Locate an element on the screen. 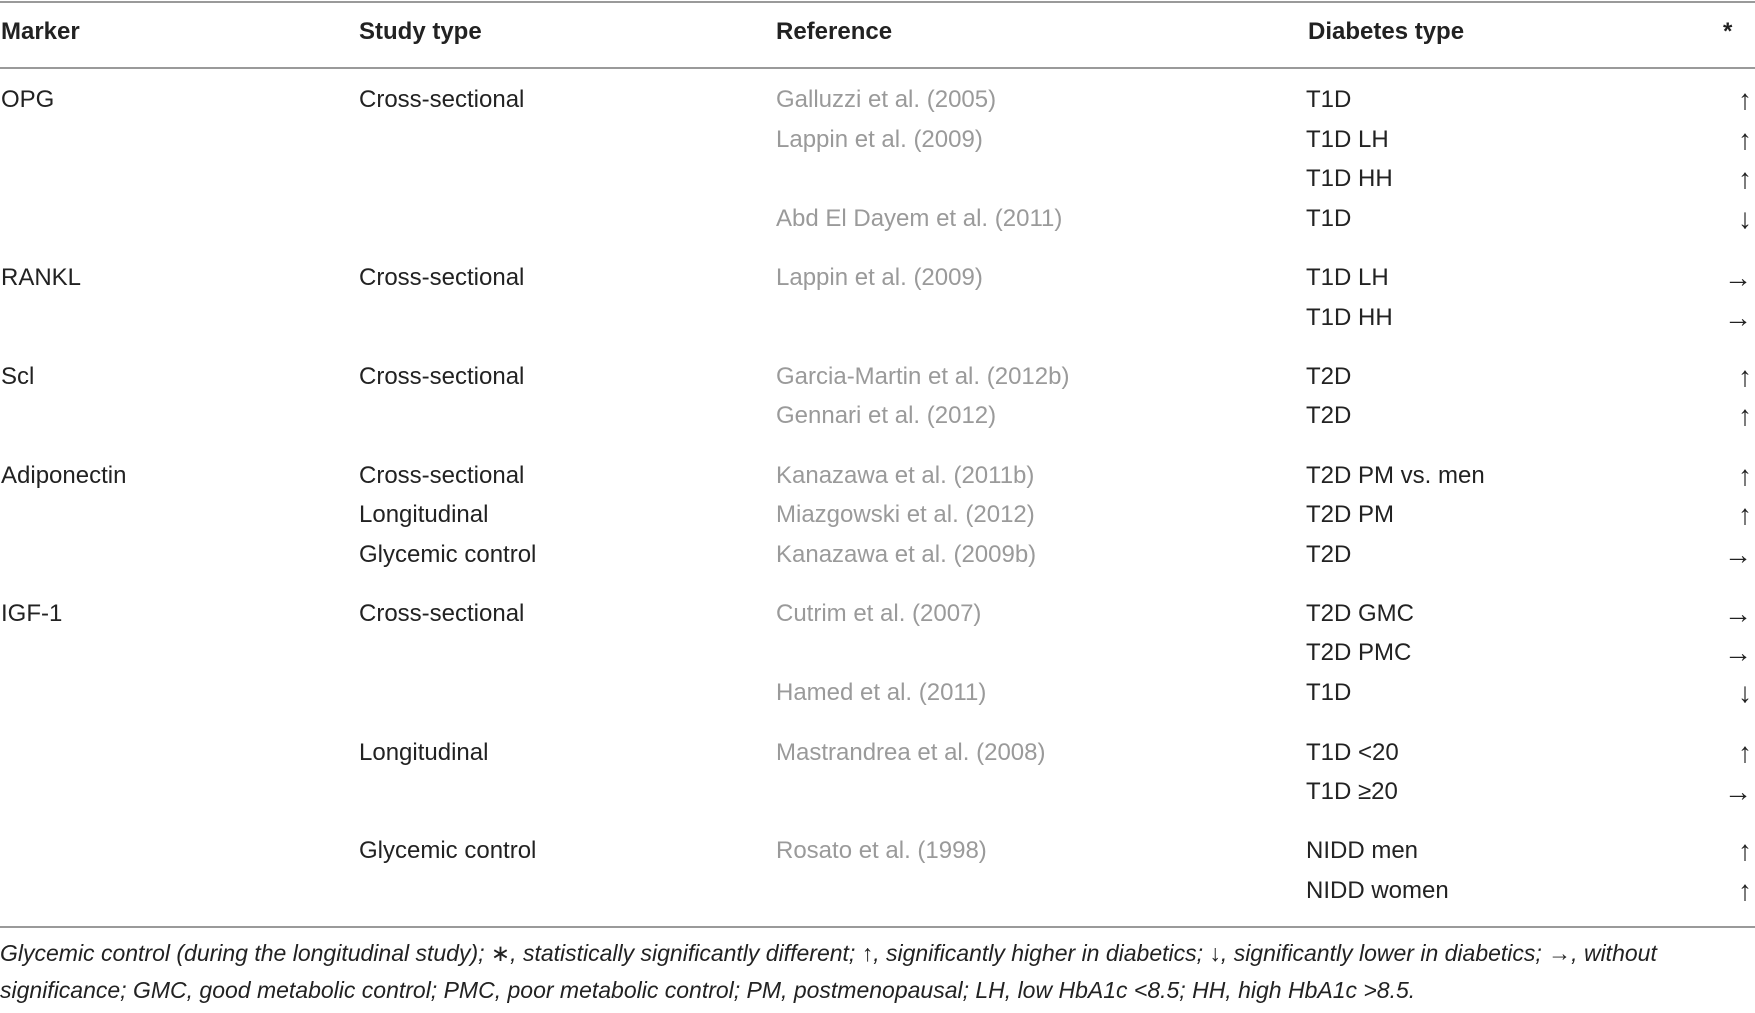  reference-cell: Galluzzi et al. (2005) is located at coordinates (886, 99).